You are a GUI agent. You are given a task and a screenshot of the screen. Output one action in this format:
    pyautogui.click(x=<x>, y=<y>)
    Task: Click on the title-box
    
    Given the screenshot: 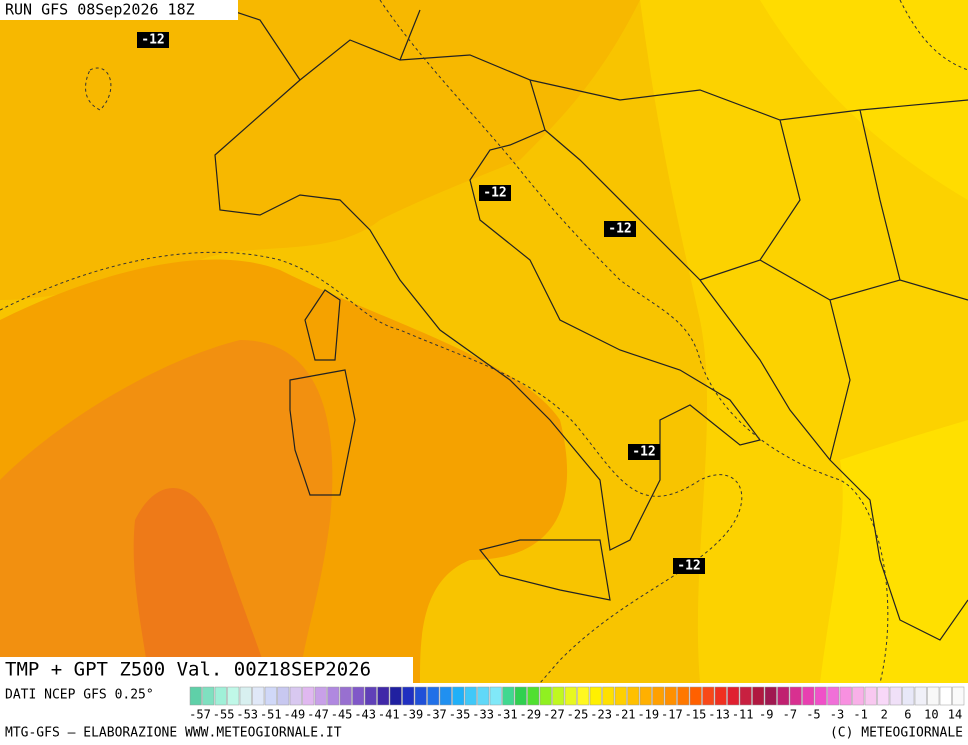 What is the action you would take?
    pyautogui.click(x=206, y=670)
    